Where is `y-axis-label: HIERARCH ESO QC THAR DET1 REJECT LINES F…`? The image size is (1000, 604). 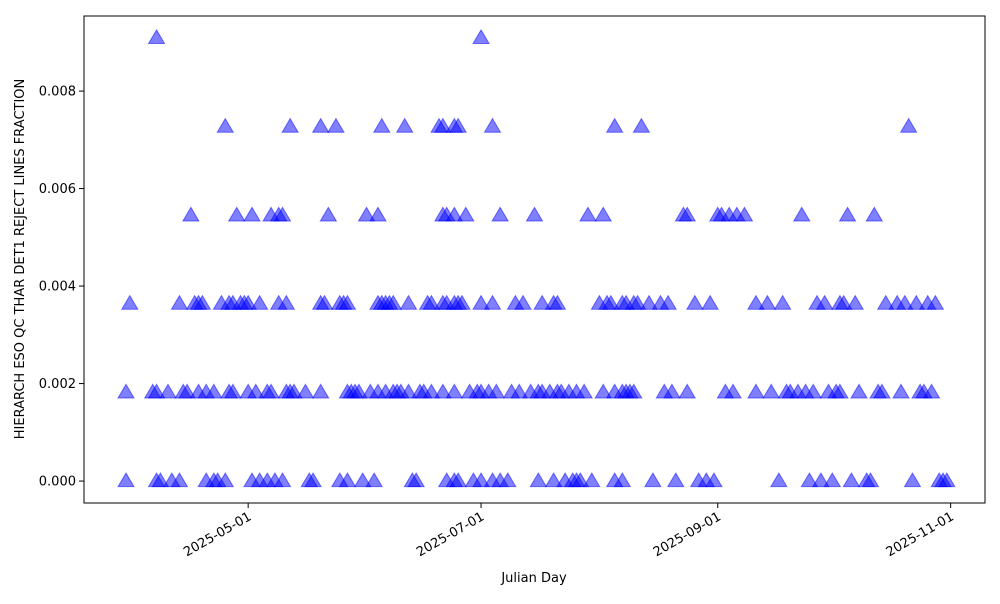 y-axis-label: HIERARCH ESO QC THAR DET1 REJECT LINES F… is located at coordinates (20, 259).